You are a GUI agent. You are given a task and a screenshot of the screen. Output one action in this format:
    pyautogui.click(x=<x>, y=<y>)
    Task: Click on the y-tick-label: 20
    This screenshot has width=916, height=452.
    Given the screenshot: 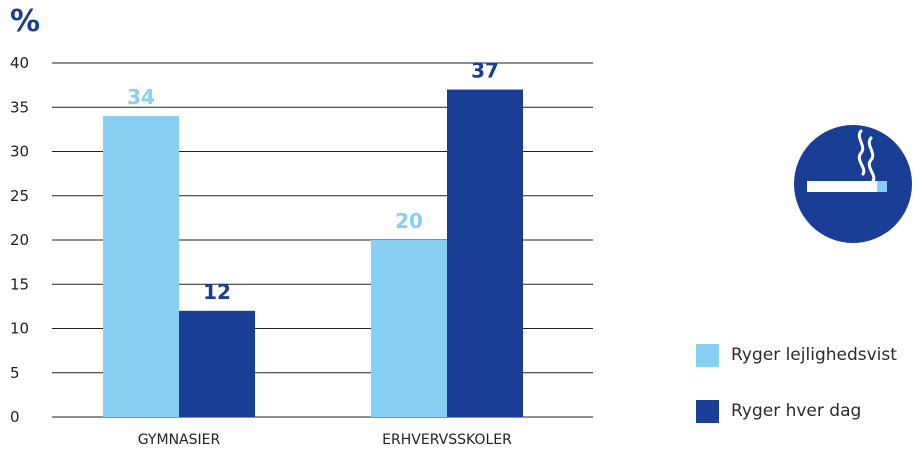 What is the action you would take?
    pyautogui.click(x=19, y=240)
    